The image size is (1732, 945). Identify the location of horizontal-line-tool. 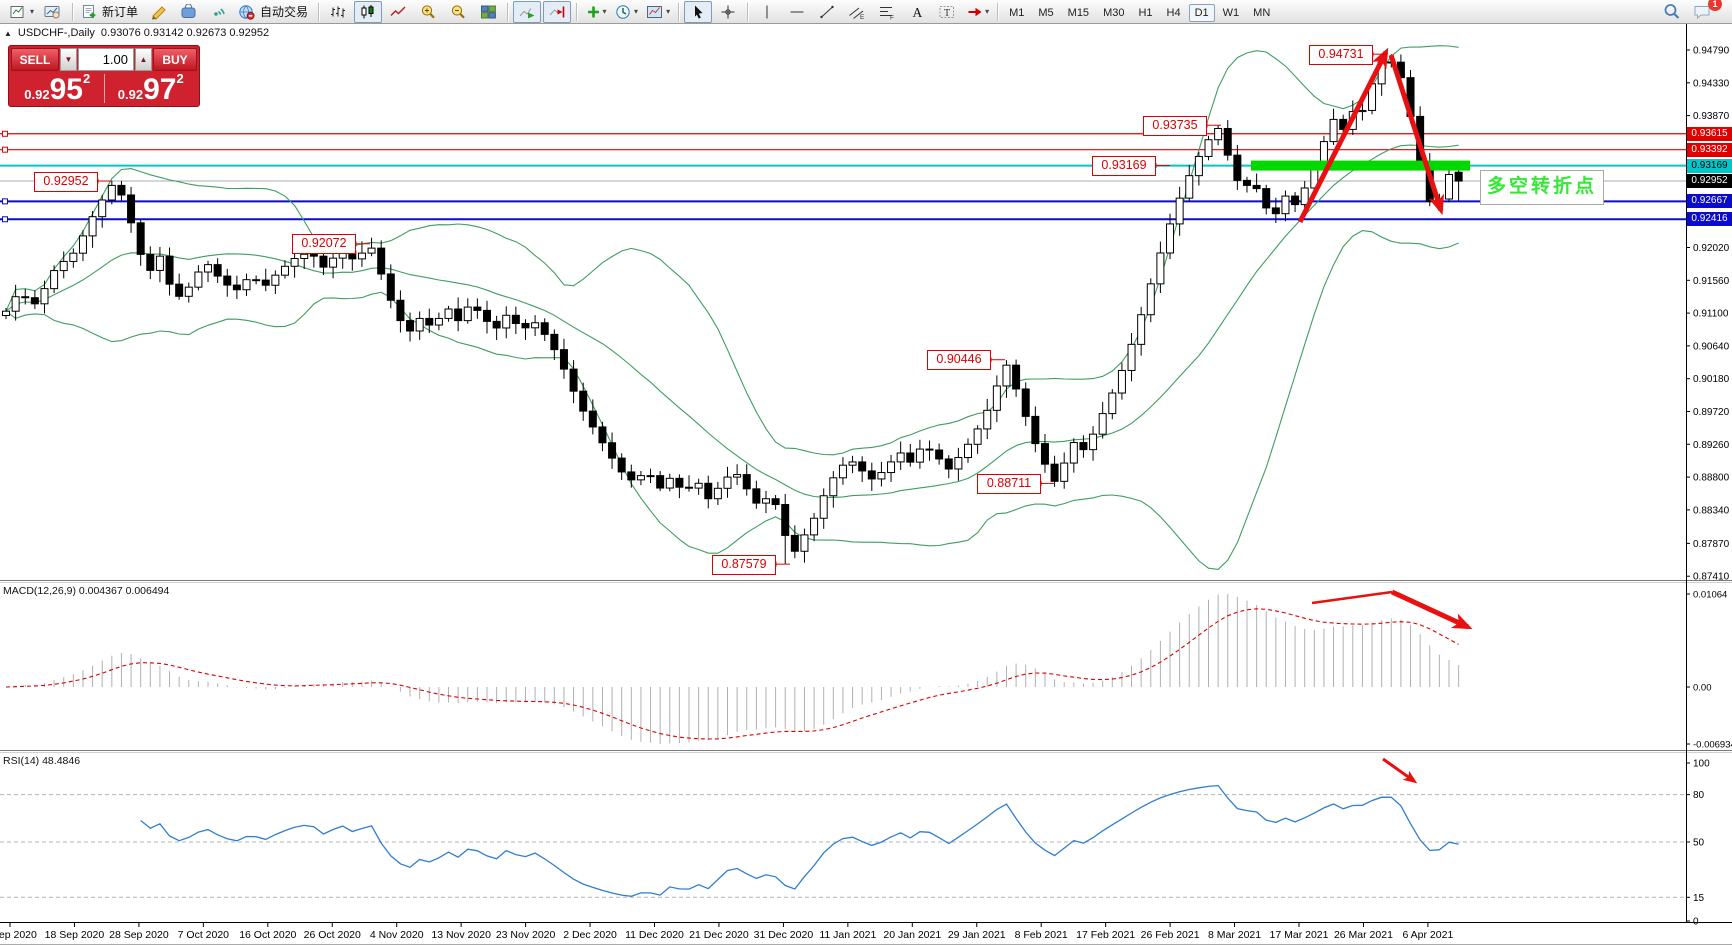
(797, 12).